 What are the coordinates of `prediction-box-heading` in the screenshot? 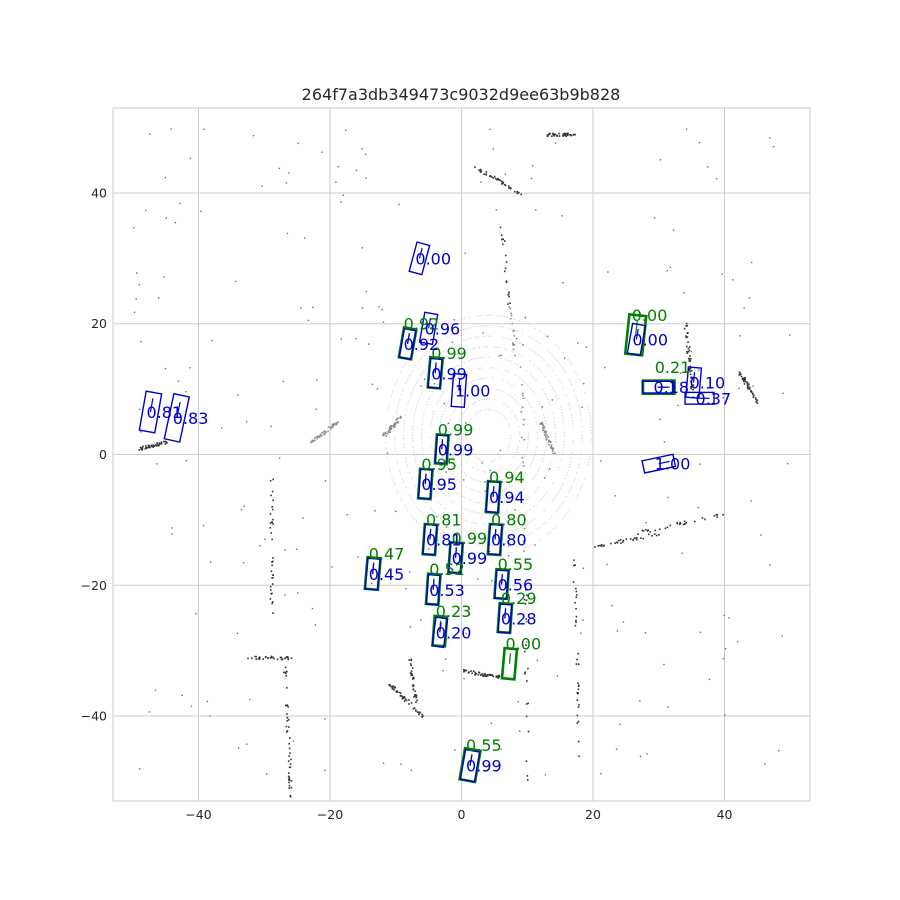 It's located at (495, 534).